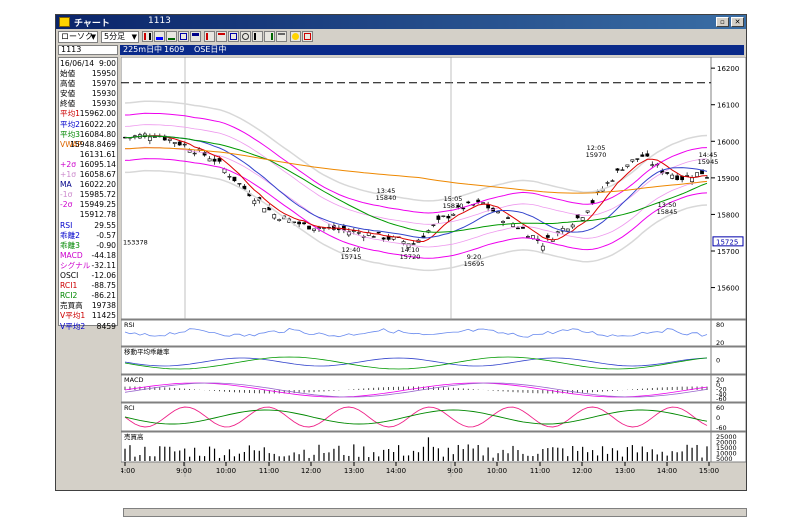 The image size is (800, 517). Describe the element at coordinates (159, 36) in the screenshot. I see `bar-chart-icon` at that location.